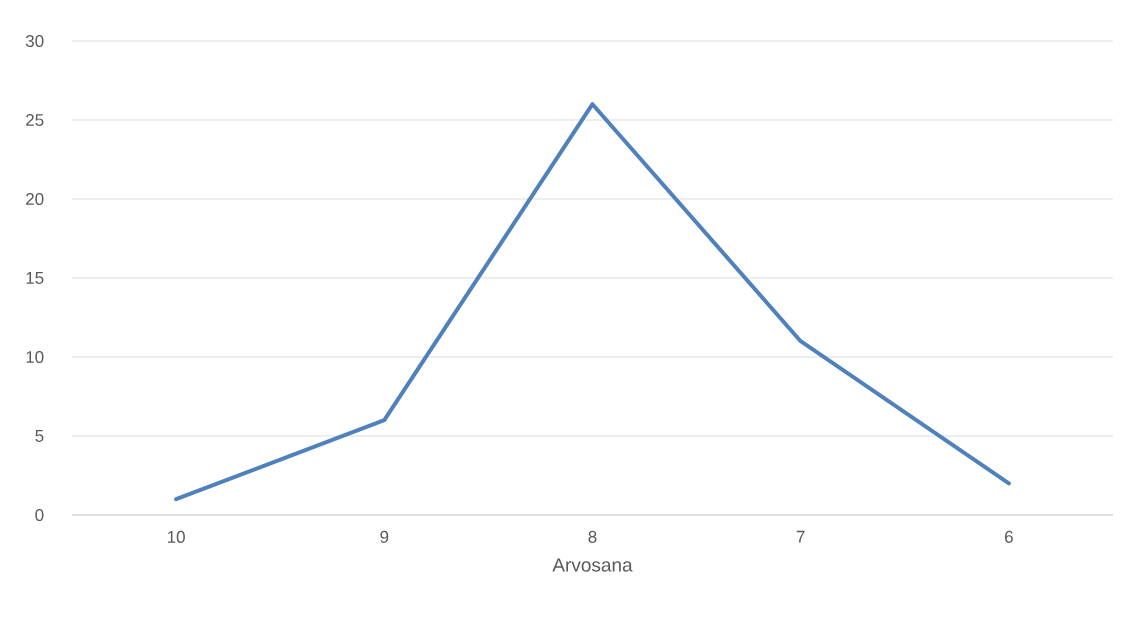  Describe the element at coordinates (176, 536) in the screenshot. I see `x-tick-label: 10` at that location.